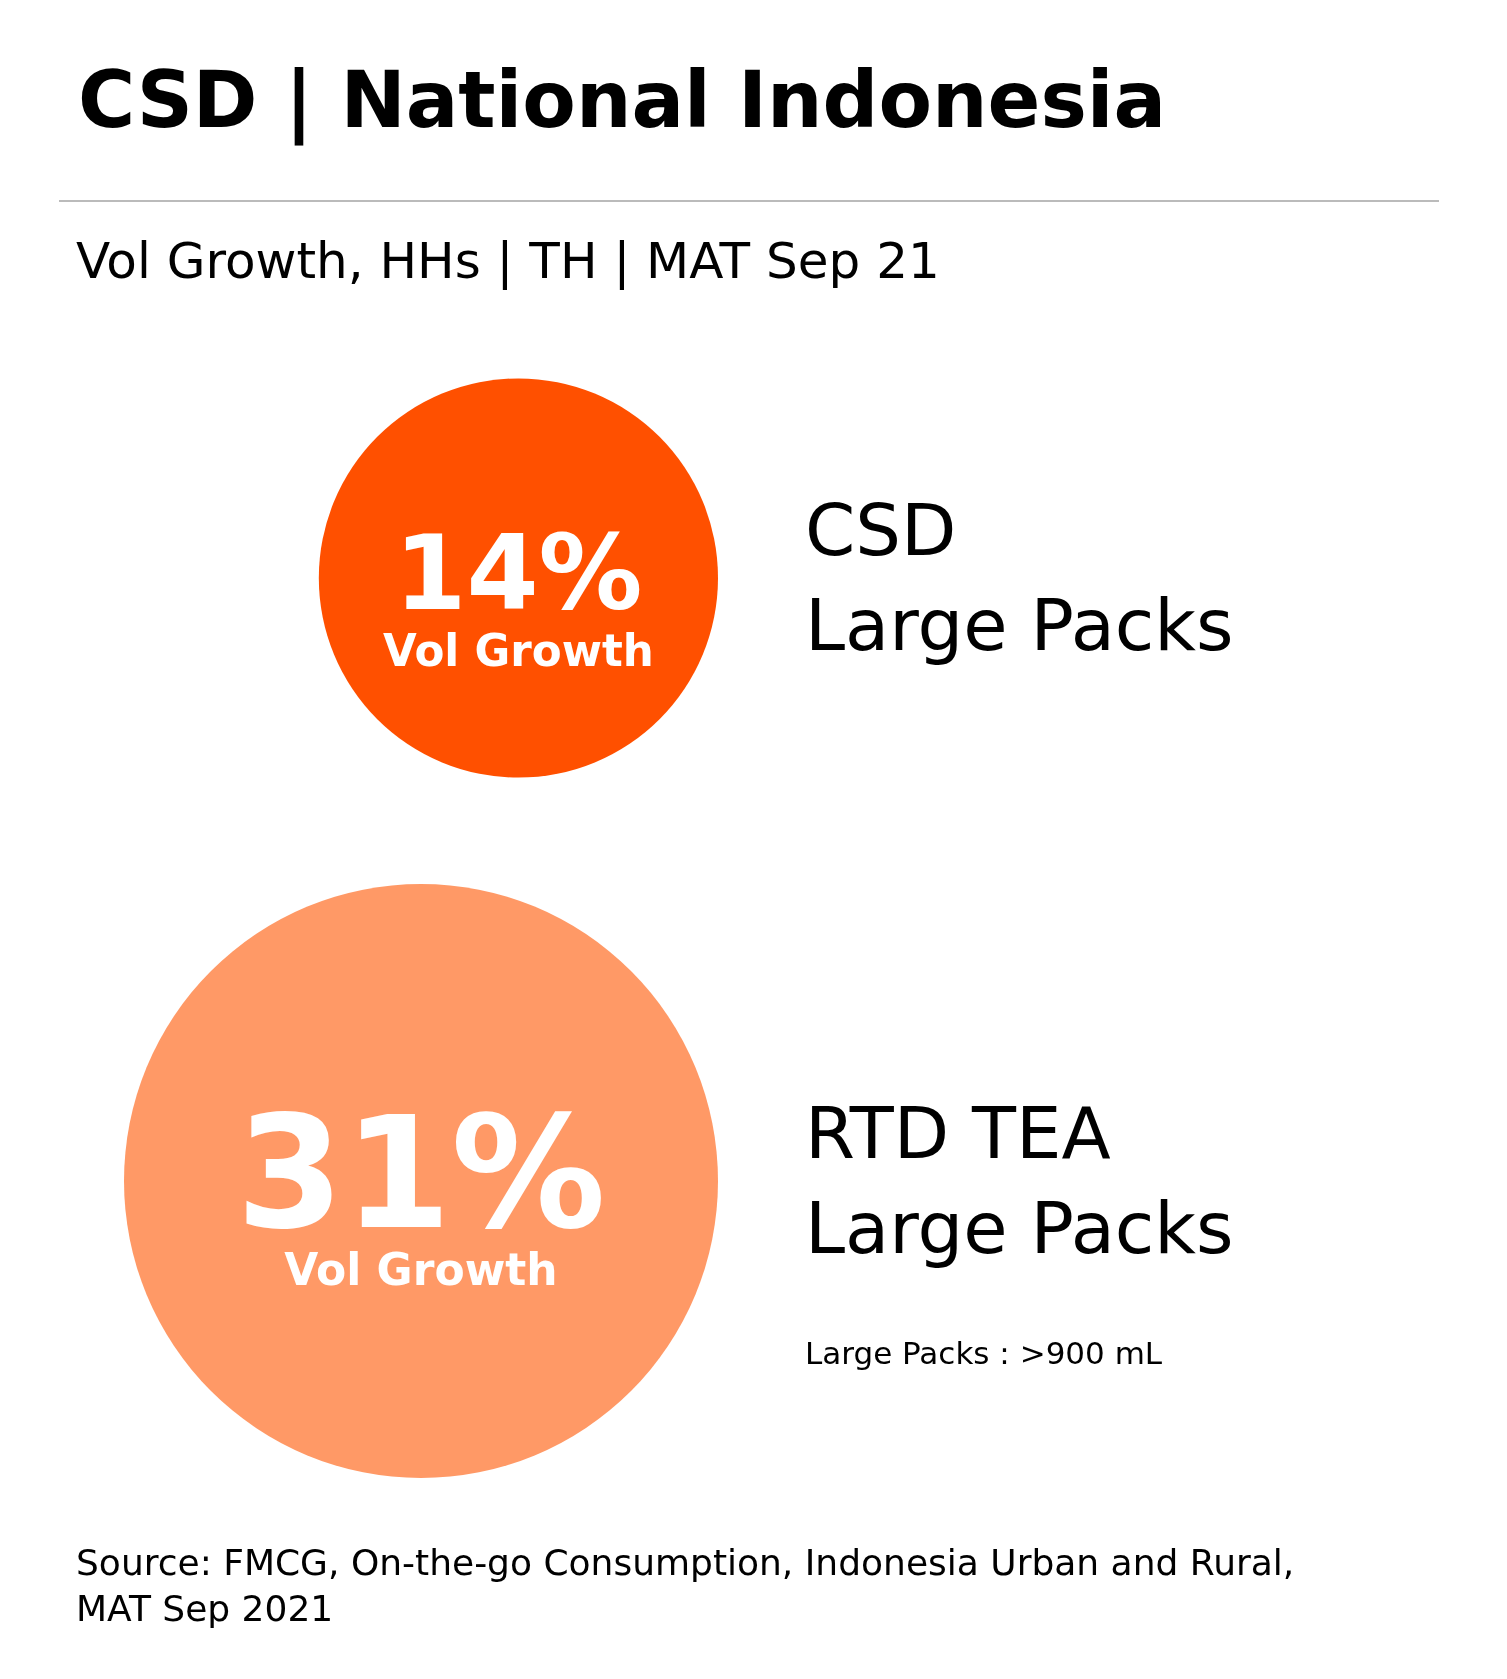 The width and height of the screenshot is (1507, 1679). I want to click on data-label: 14% Vol Growth, so click(518, 594).